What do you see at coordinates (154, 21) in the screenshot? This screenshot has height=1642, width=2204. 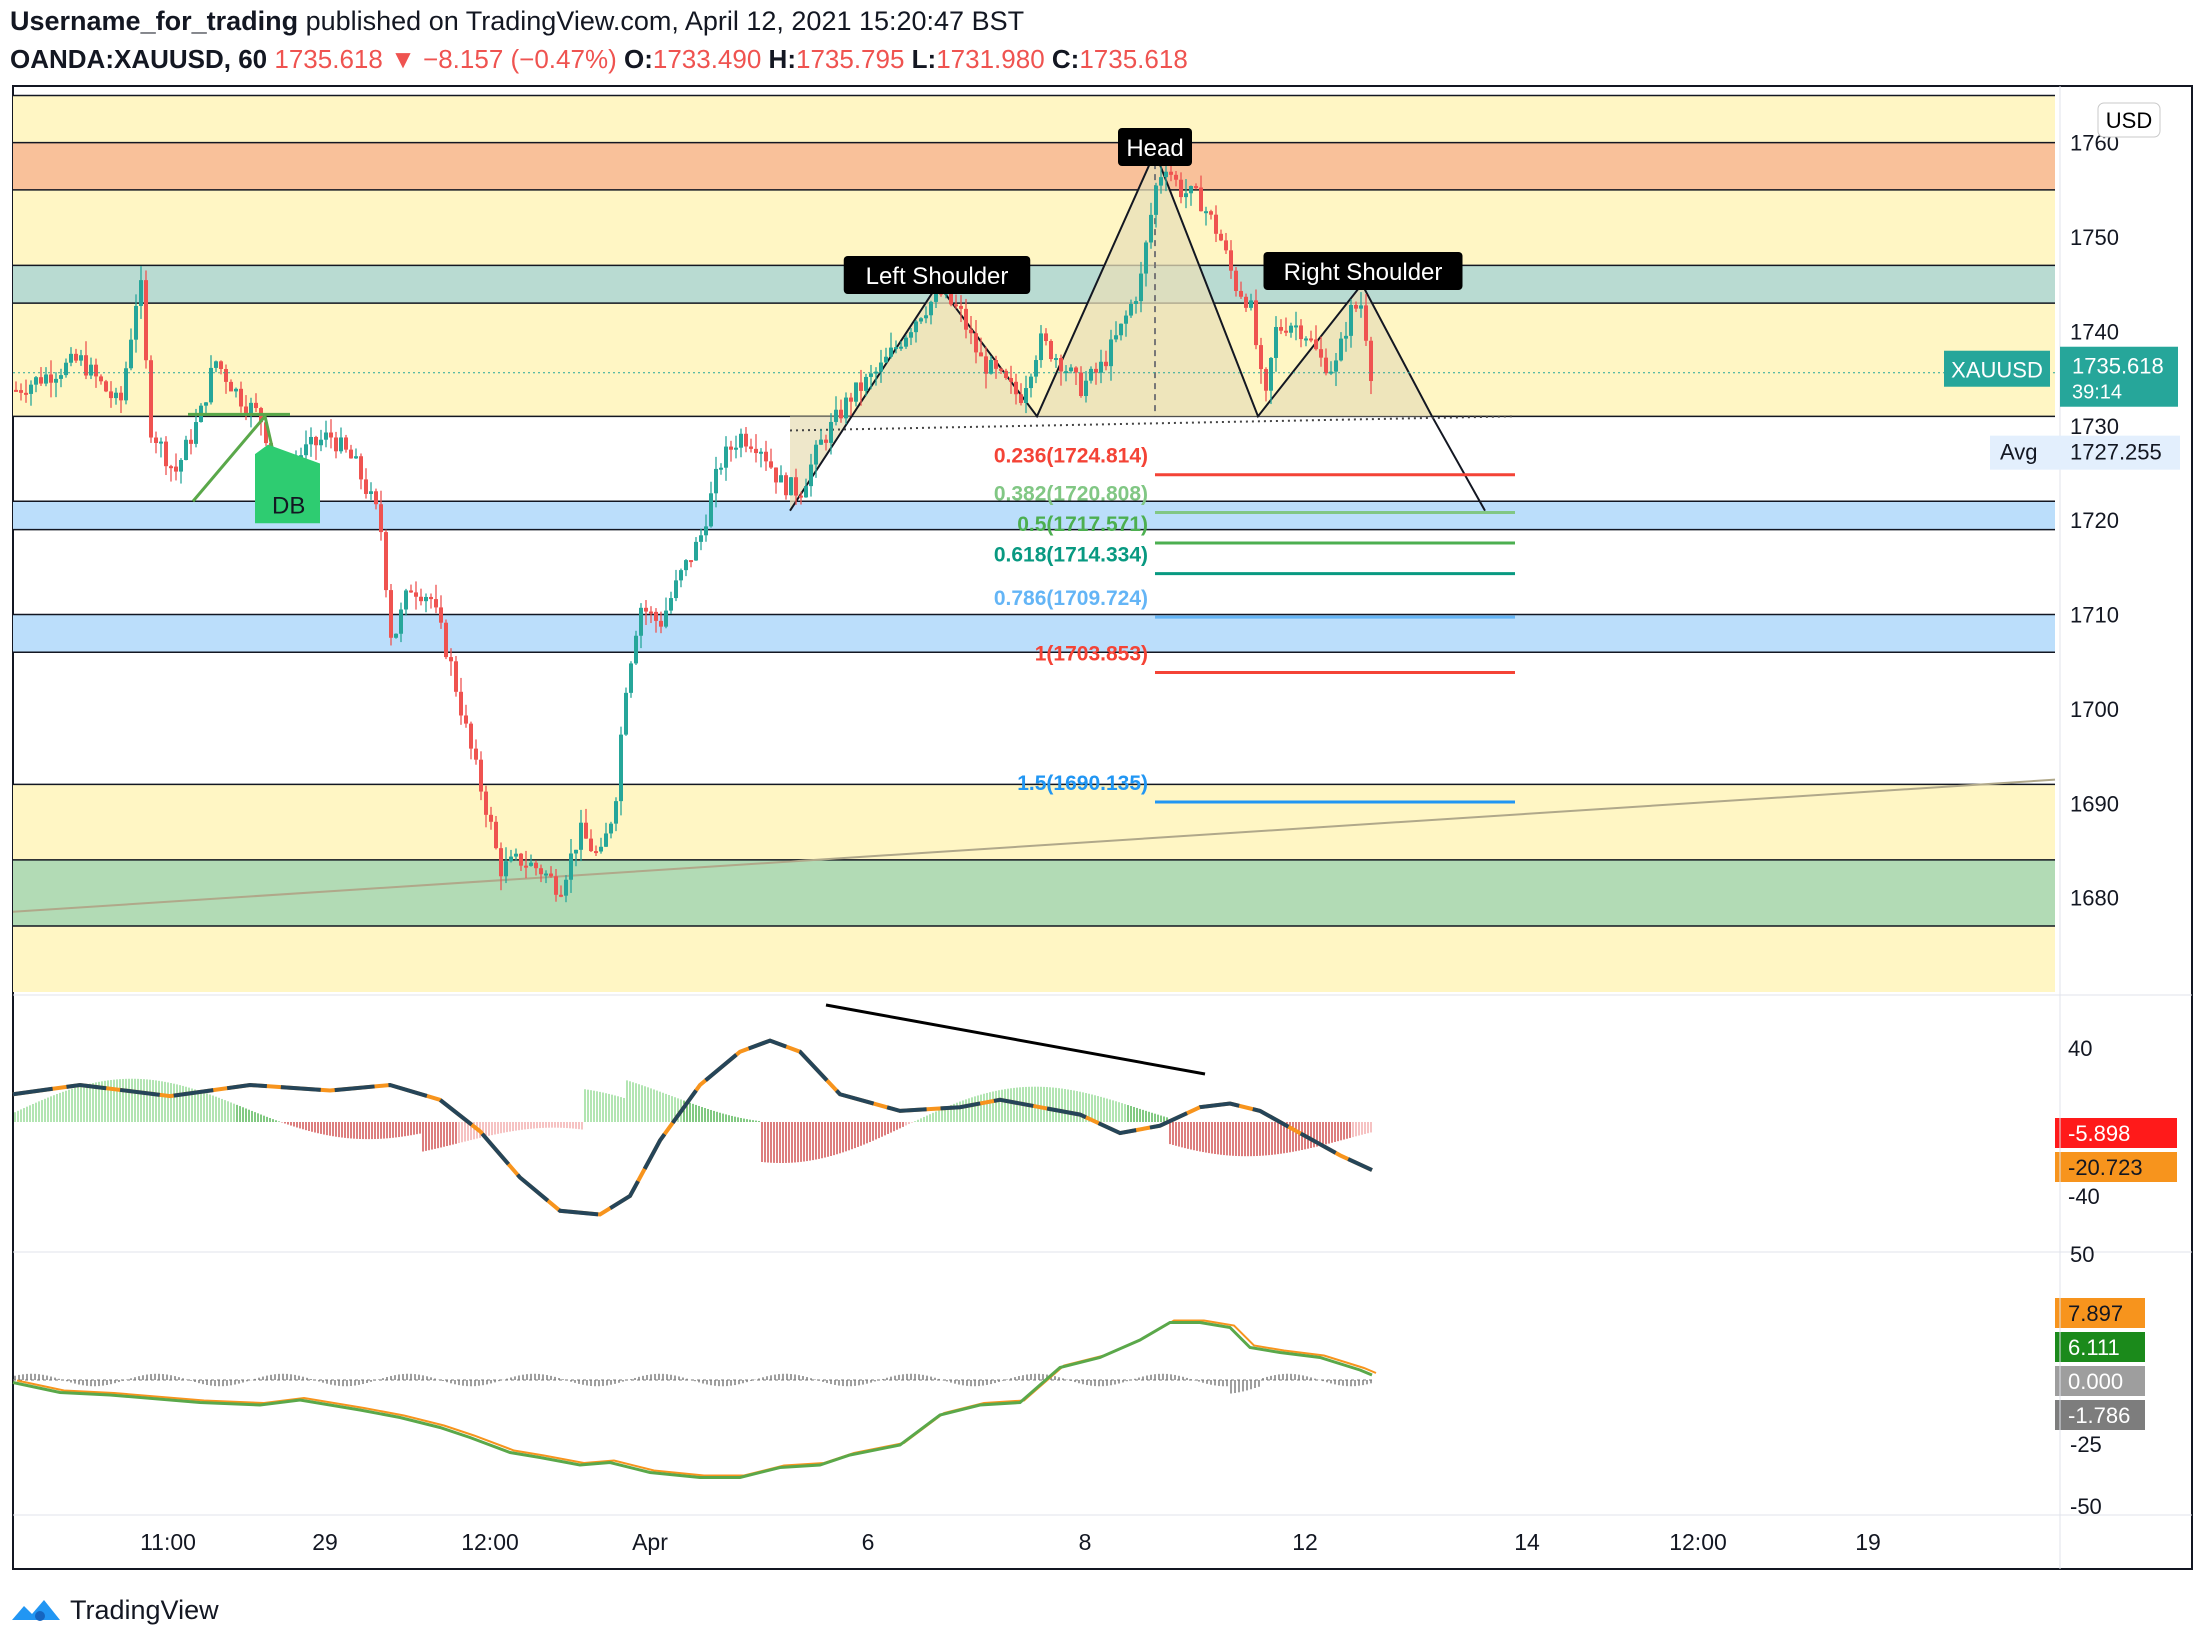 I see `publisher-name: Username_for_trading` at bounding box center [154, 21].